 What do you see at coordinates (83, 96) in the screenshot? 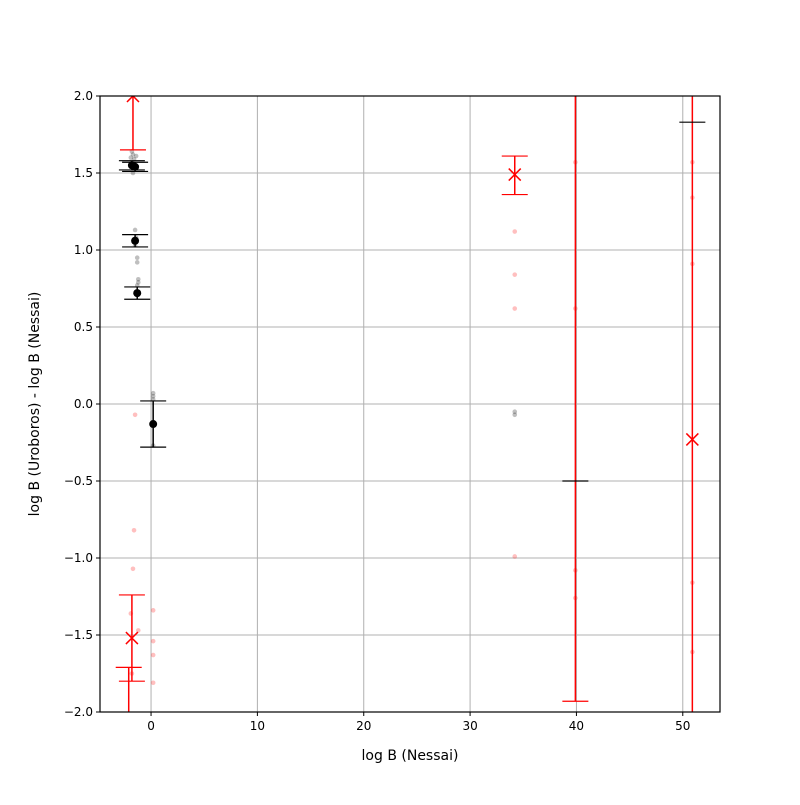
I see `y-tick-label: 2.0` at bounding box center [83, 96].